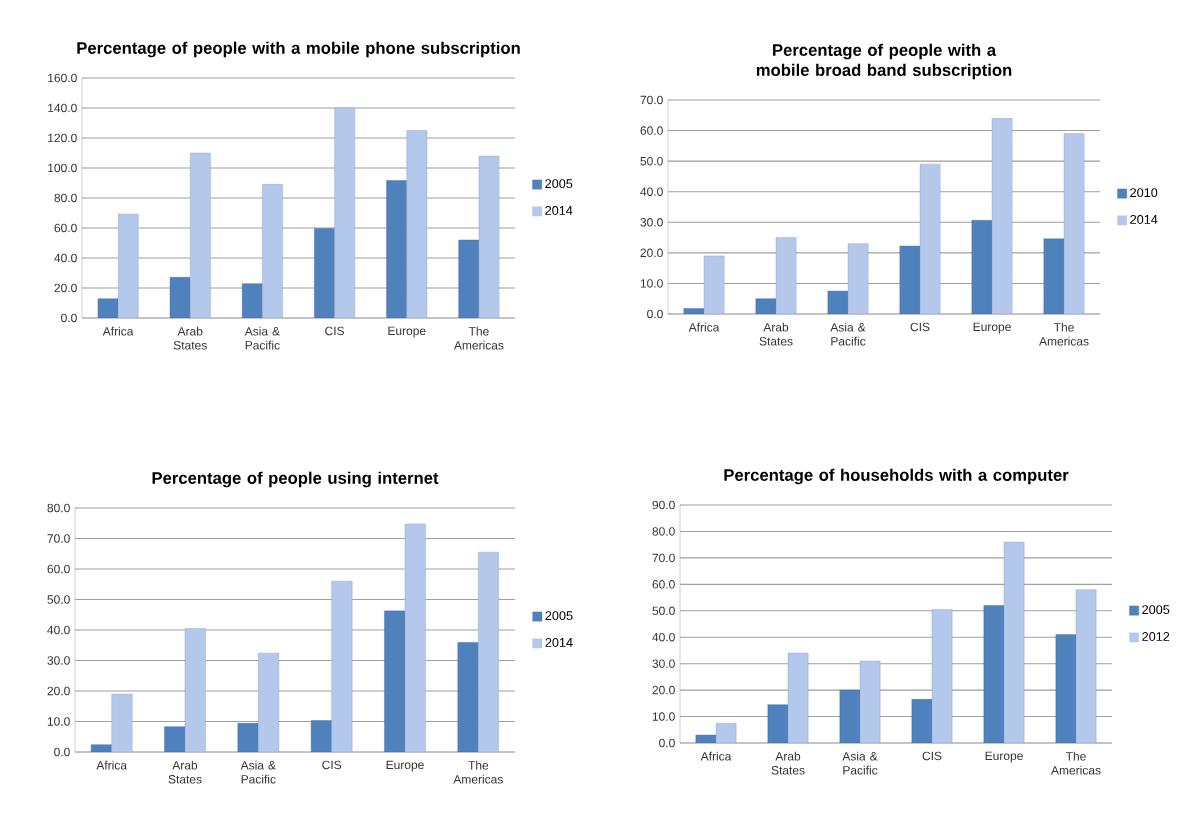 The height and width of the screenshot is (827, 1194). I want to click on legend-label: 2012, so click(1156, 636).